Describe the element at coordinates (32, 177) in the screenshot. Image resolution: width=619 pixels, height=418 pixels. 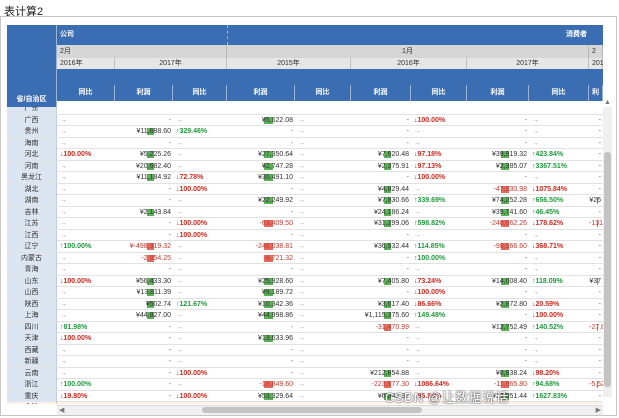
I see `row-label: 黑龙江` at that location.